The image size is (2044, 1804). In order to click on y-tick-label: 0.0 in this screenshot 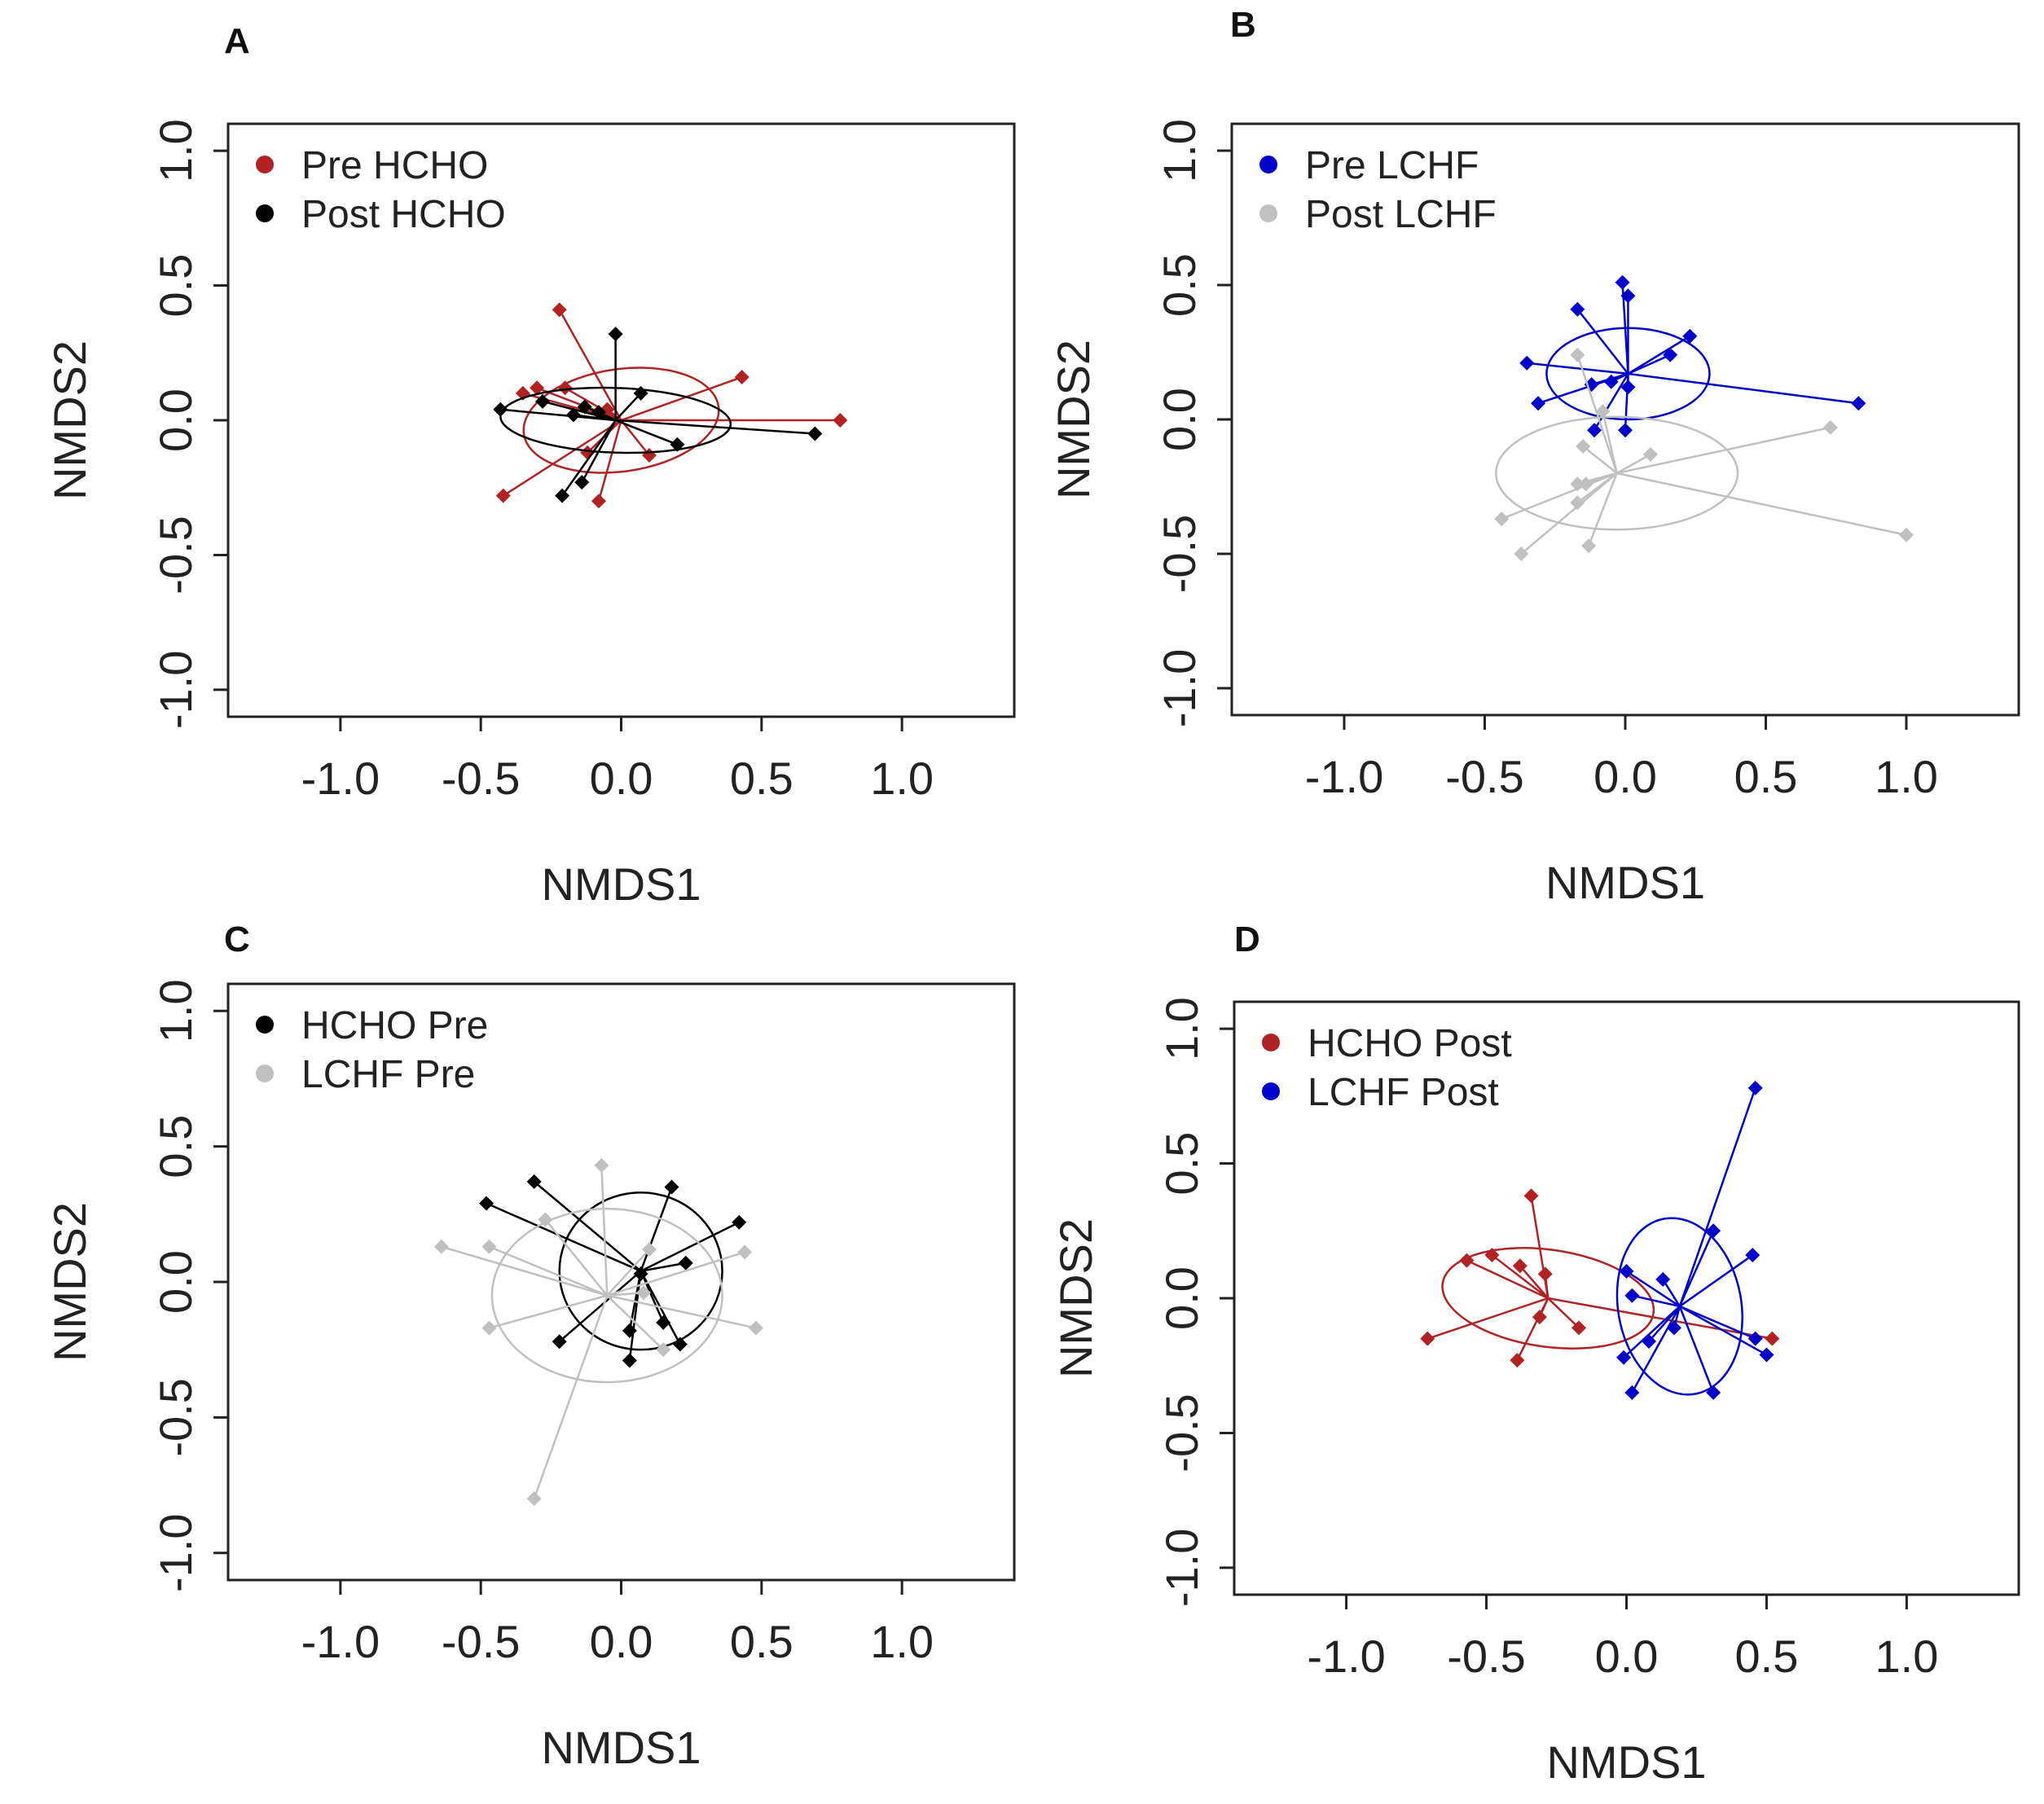, I will do `click(176, 420)`.